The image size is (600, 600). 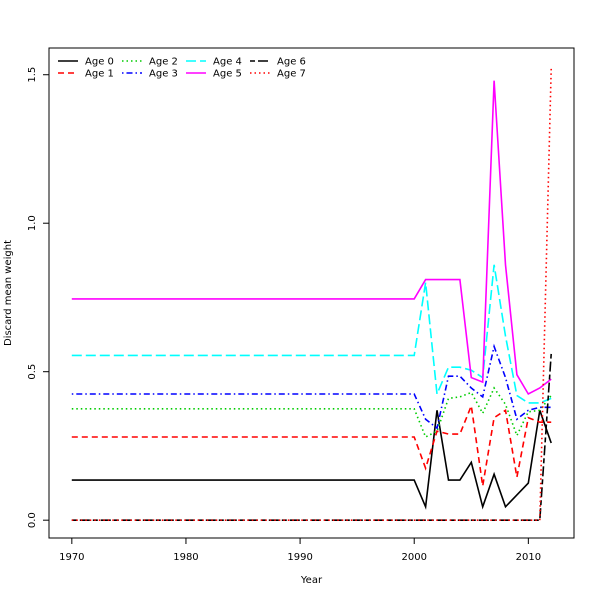 What do you see at coordinates (163, 62) in the screenshot?
I see `legend-label: Age 2` at bounding box center [163, 62].